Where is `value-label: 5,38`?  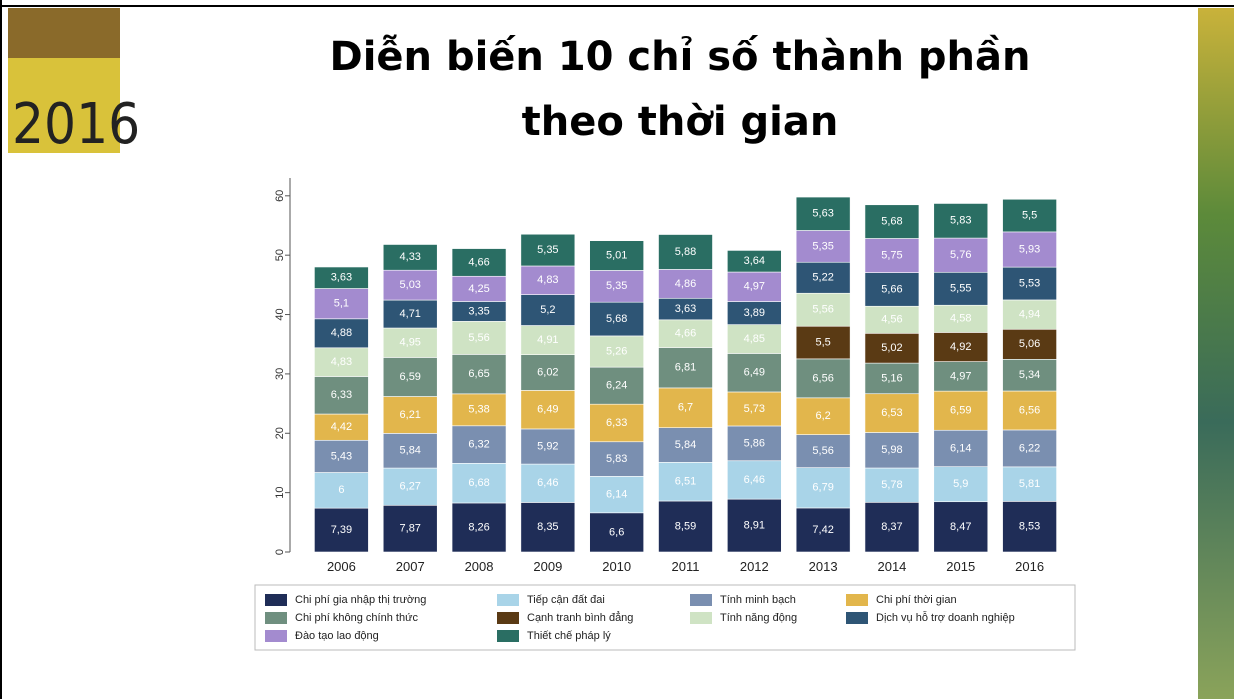
value-label: 5,38 is located at coordinates (478, 410).